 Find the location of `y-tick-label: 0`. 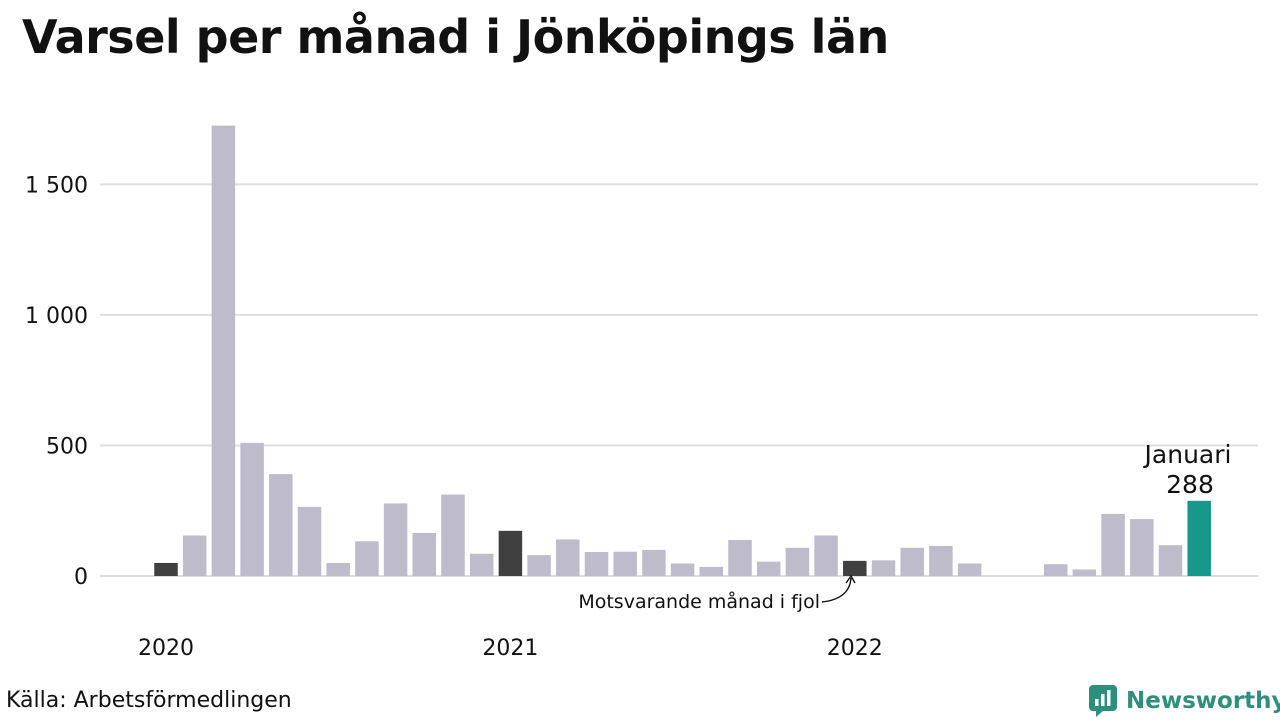

y-tick-label: 0 is located at coordinates (81, 577).